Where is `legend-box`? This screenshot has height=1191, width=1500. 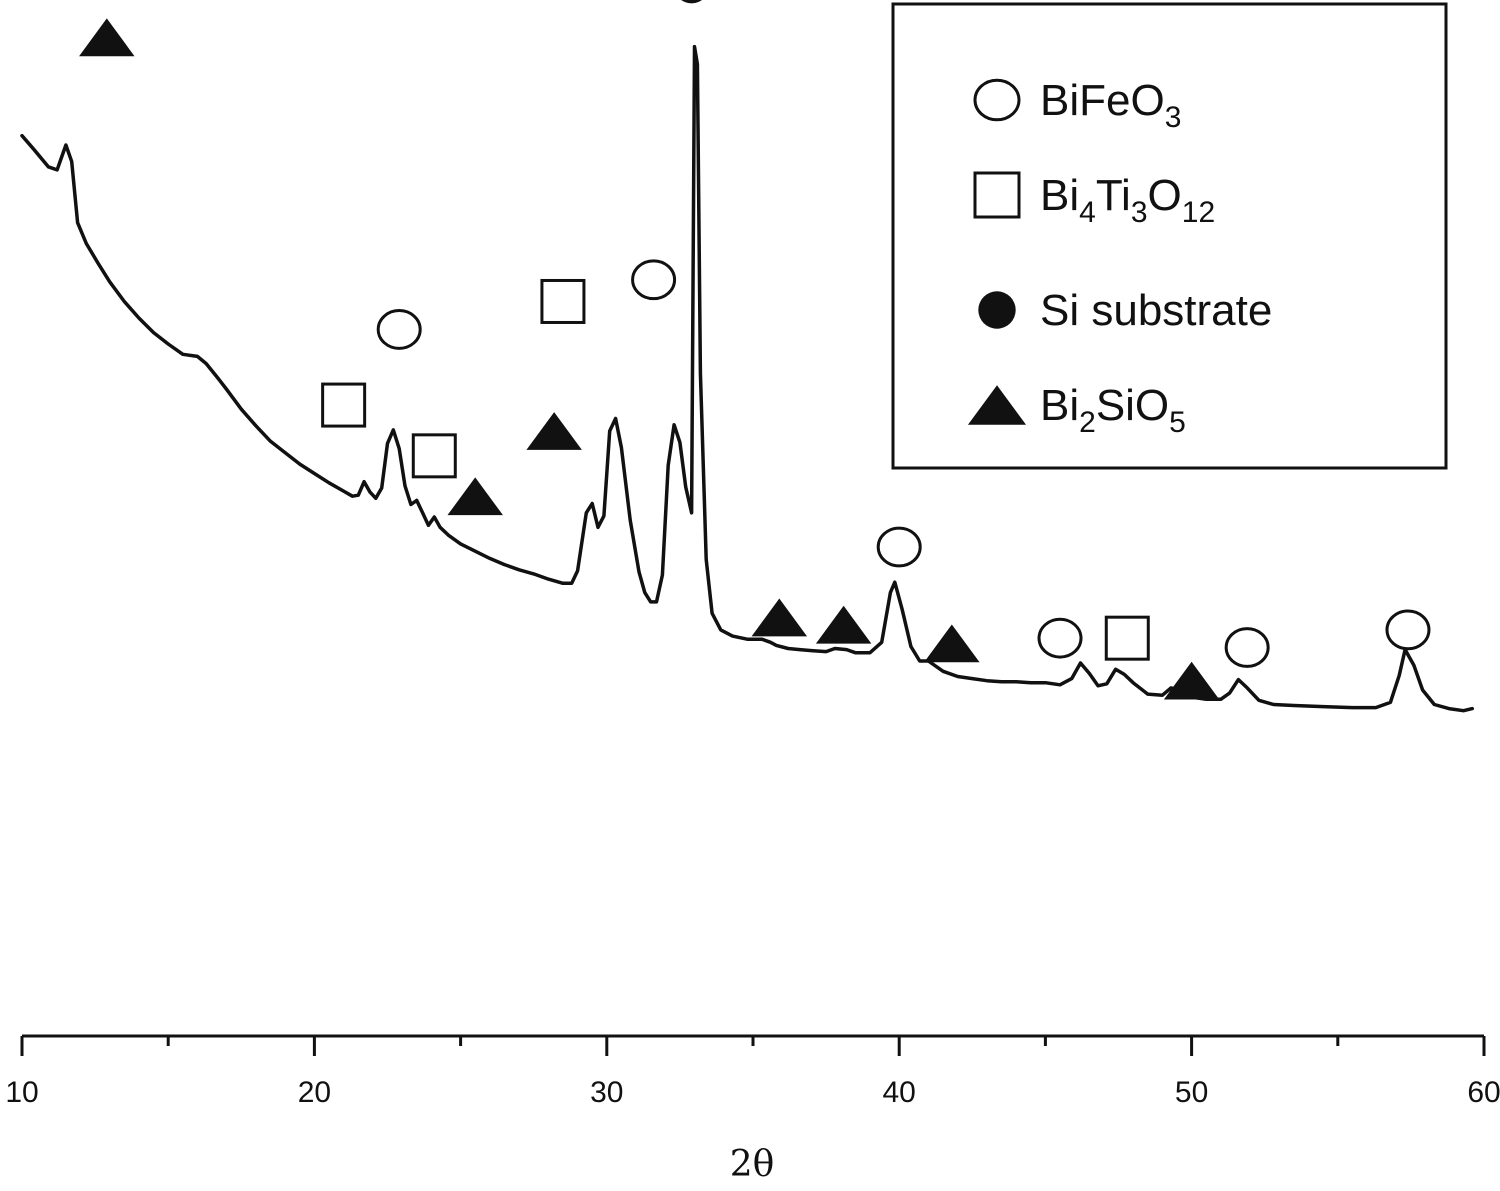
legend-box is located at coordinates (1169, 236).